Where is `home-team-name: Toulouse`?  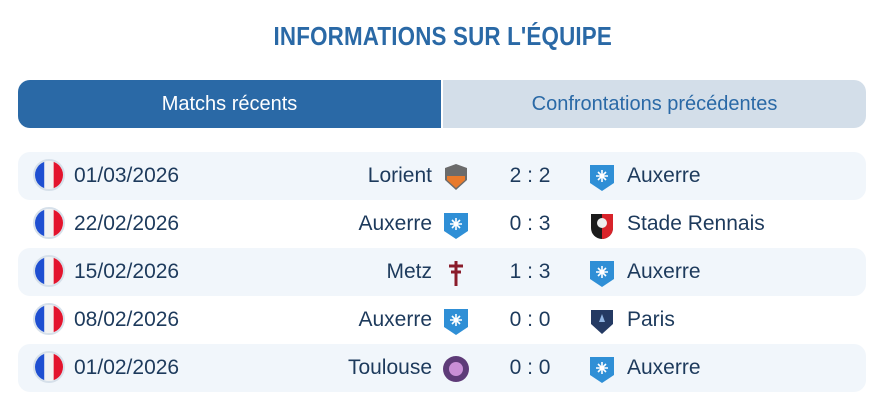
home-team-name: Toulouse is located at coordinates (389, 367).